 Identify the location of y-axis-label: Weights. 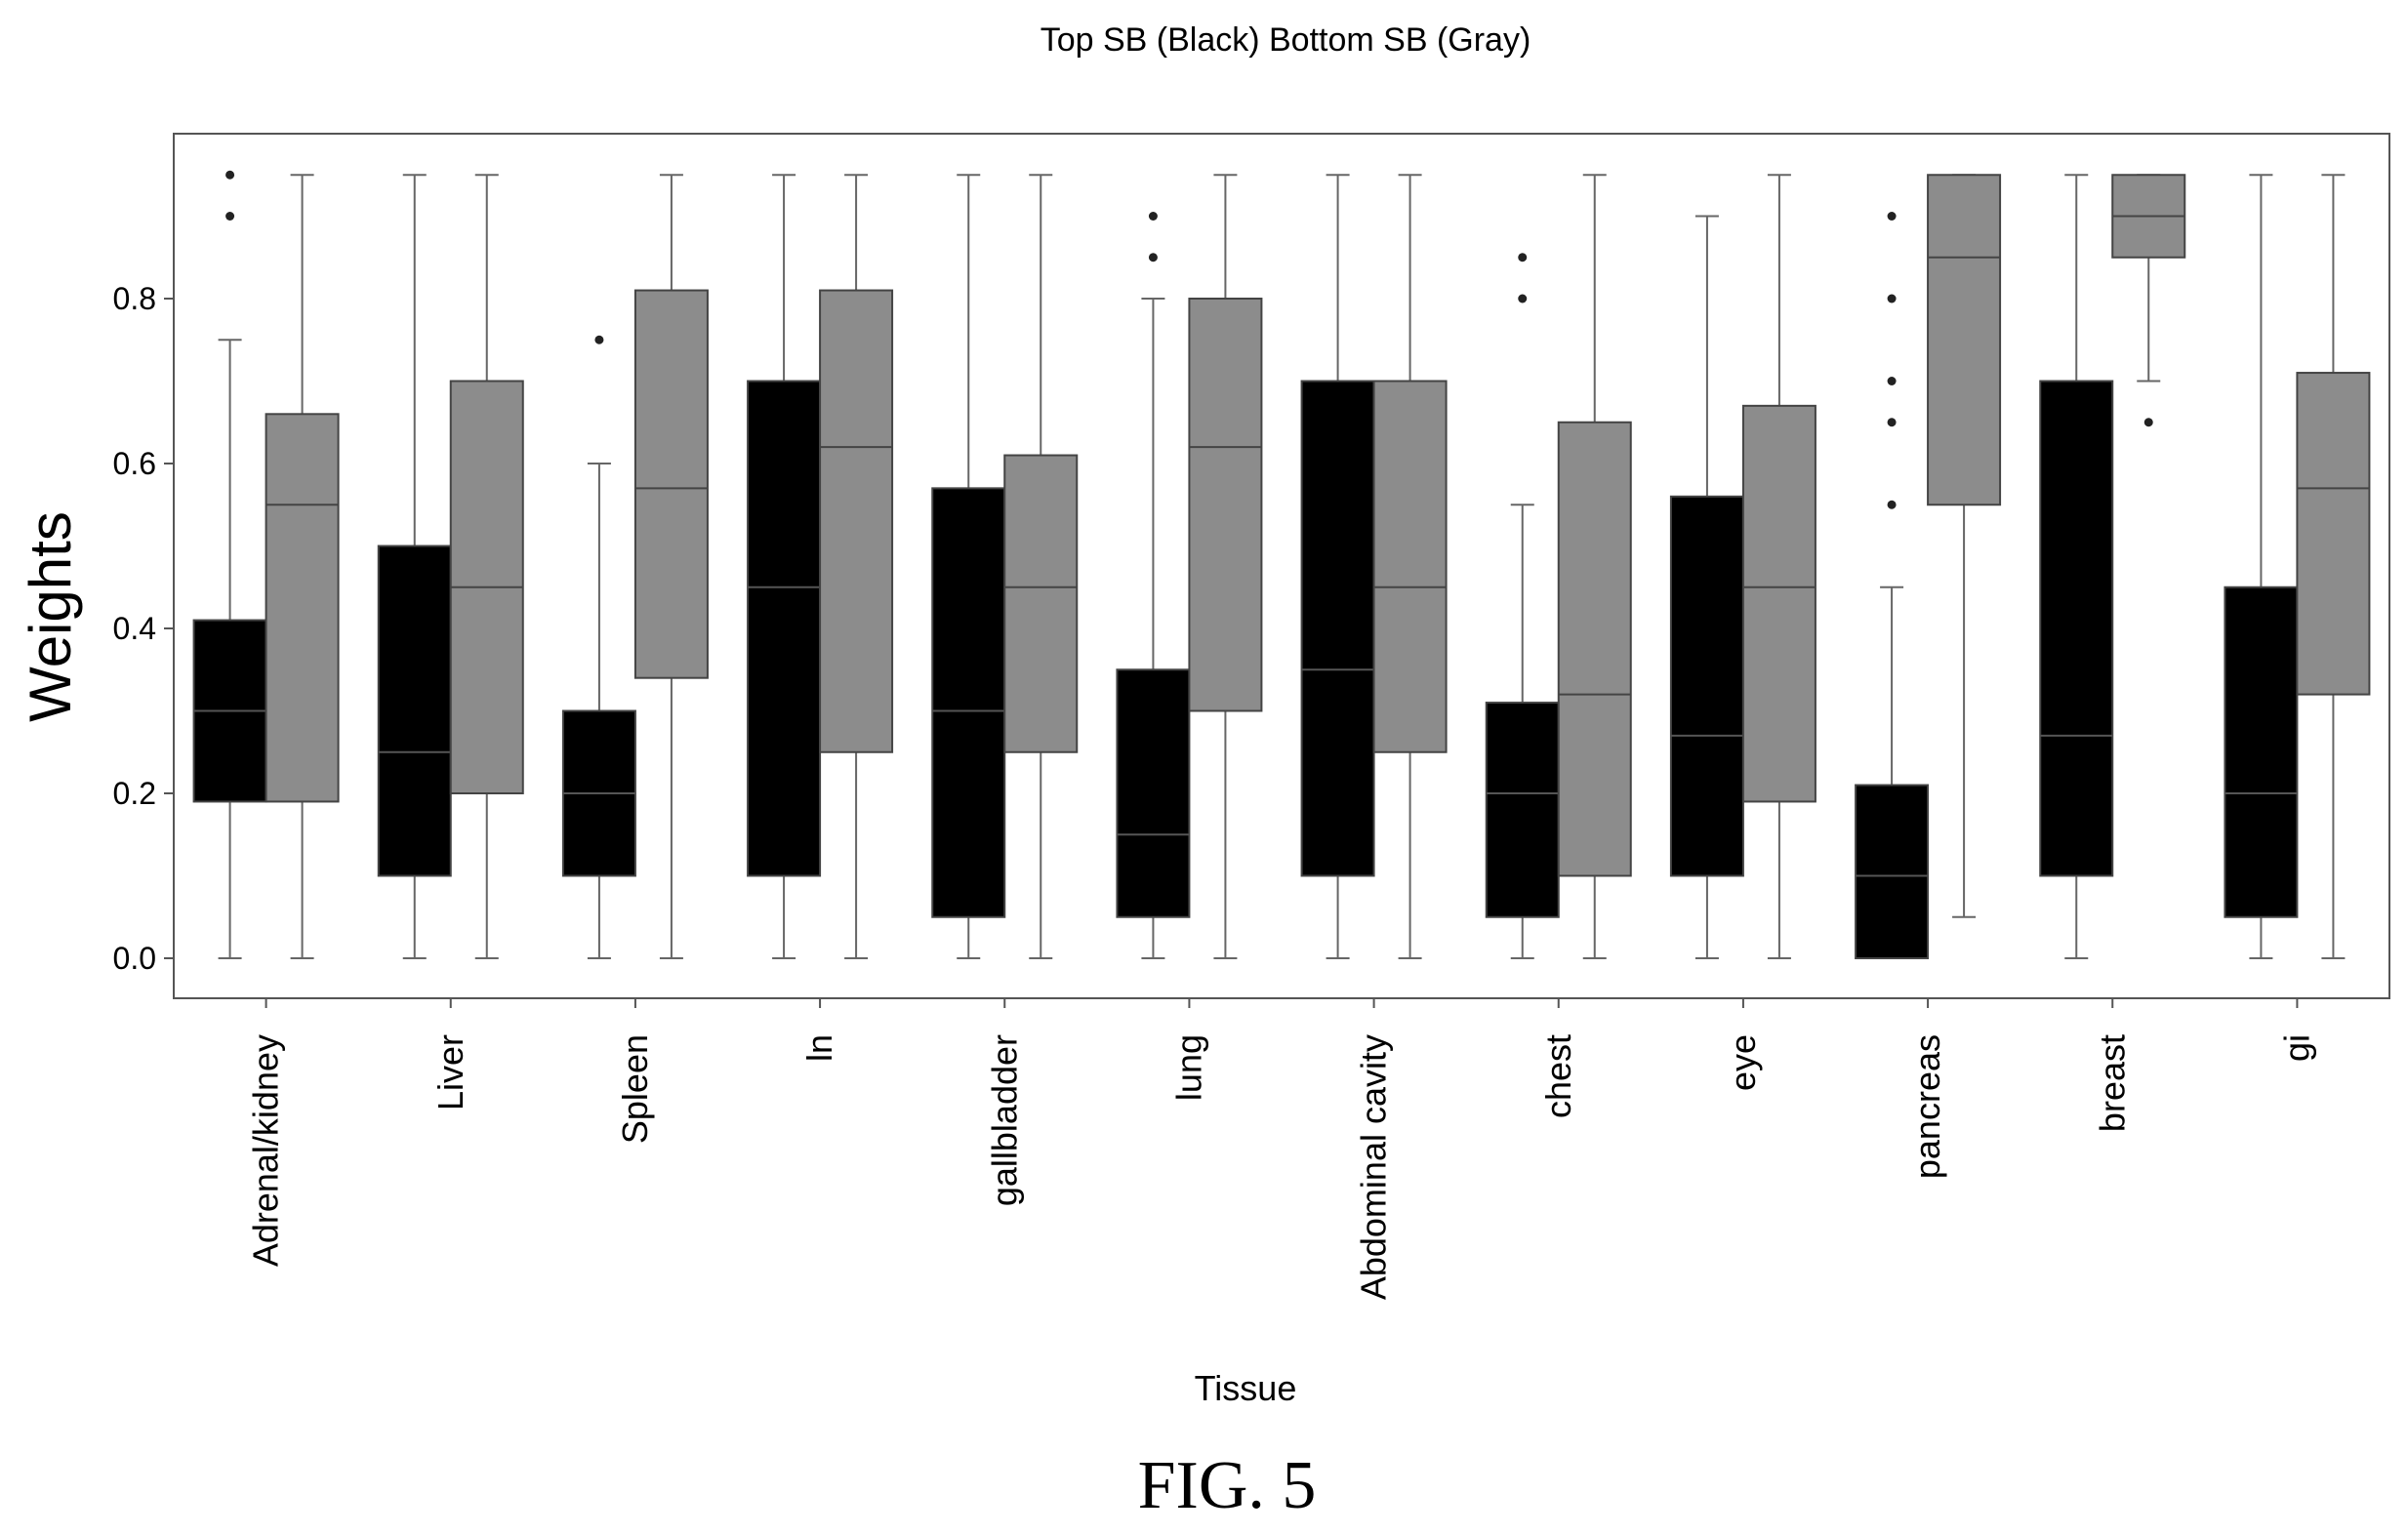
(50, 616).